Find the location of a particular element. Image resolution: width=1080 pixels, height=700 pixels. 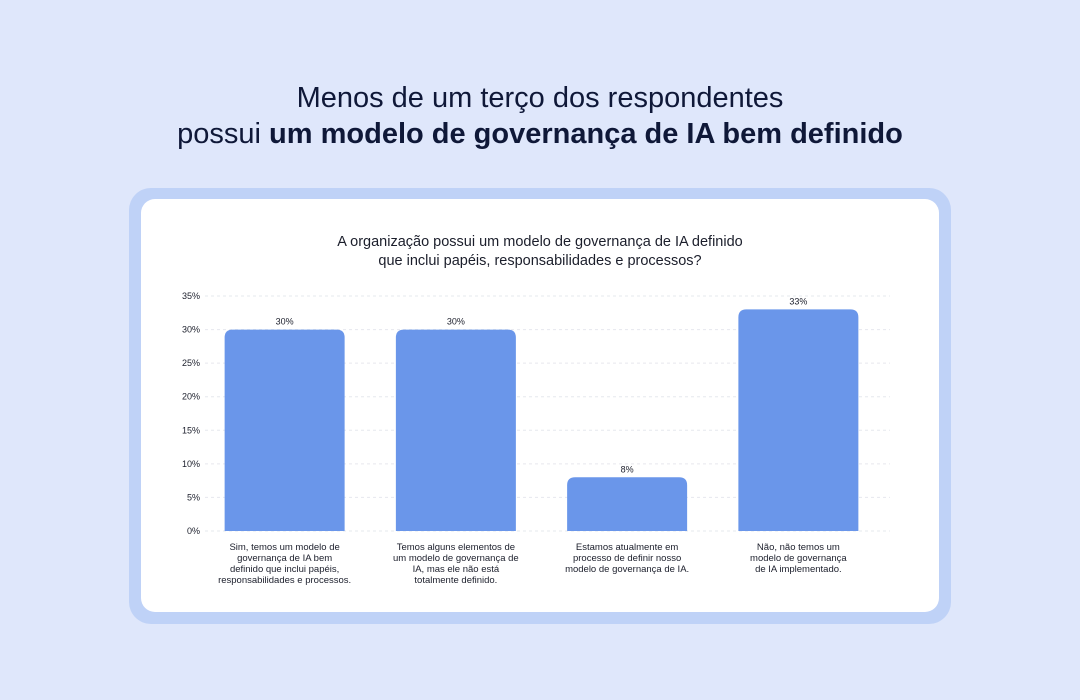

y-tick-label: 0% is located at coordinates (193, 531).